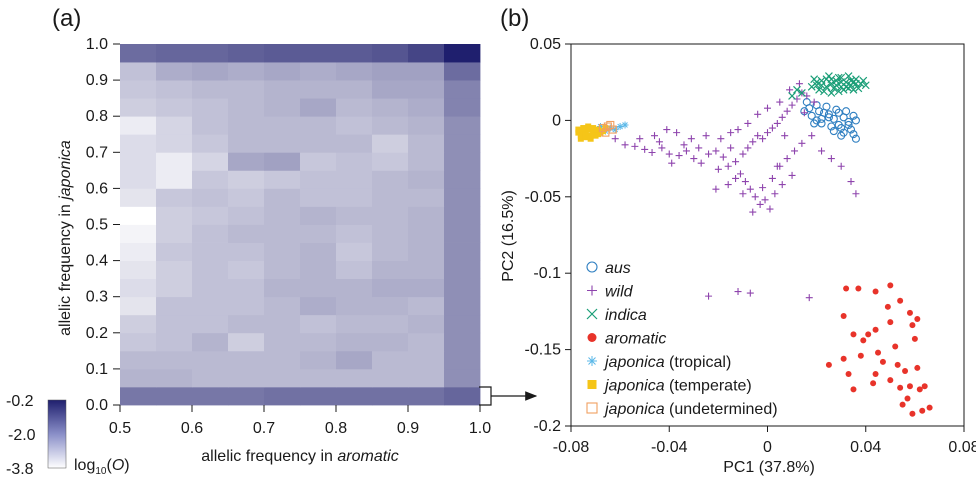  Describe the element at coordinates (690, 409) in the screenshot. I see `legend-label: japonica (undetermined)` at that location.